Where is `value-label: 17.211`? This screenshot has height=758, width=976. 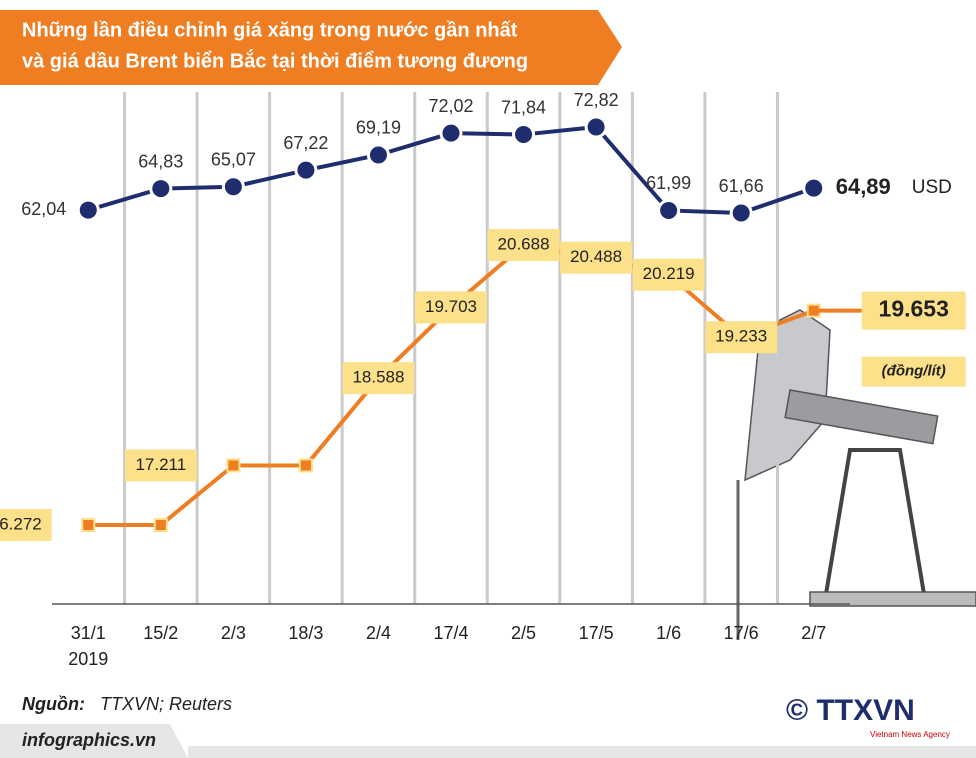
value-label: 17.211 is located at coordinates (160, 464).